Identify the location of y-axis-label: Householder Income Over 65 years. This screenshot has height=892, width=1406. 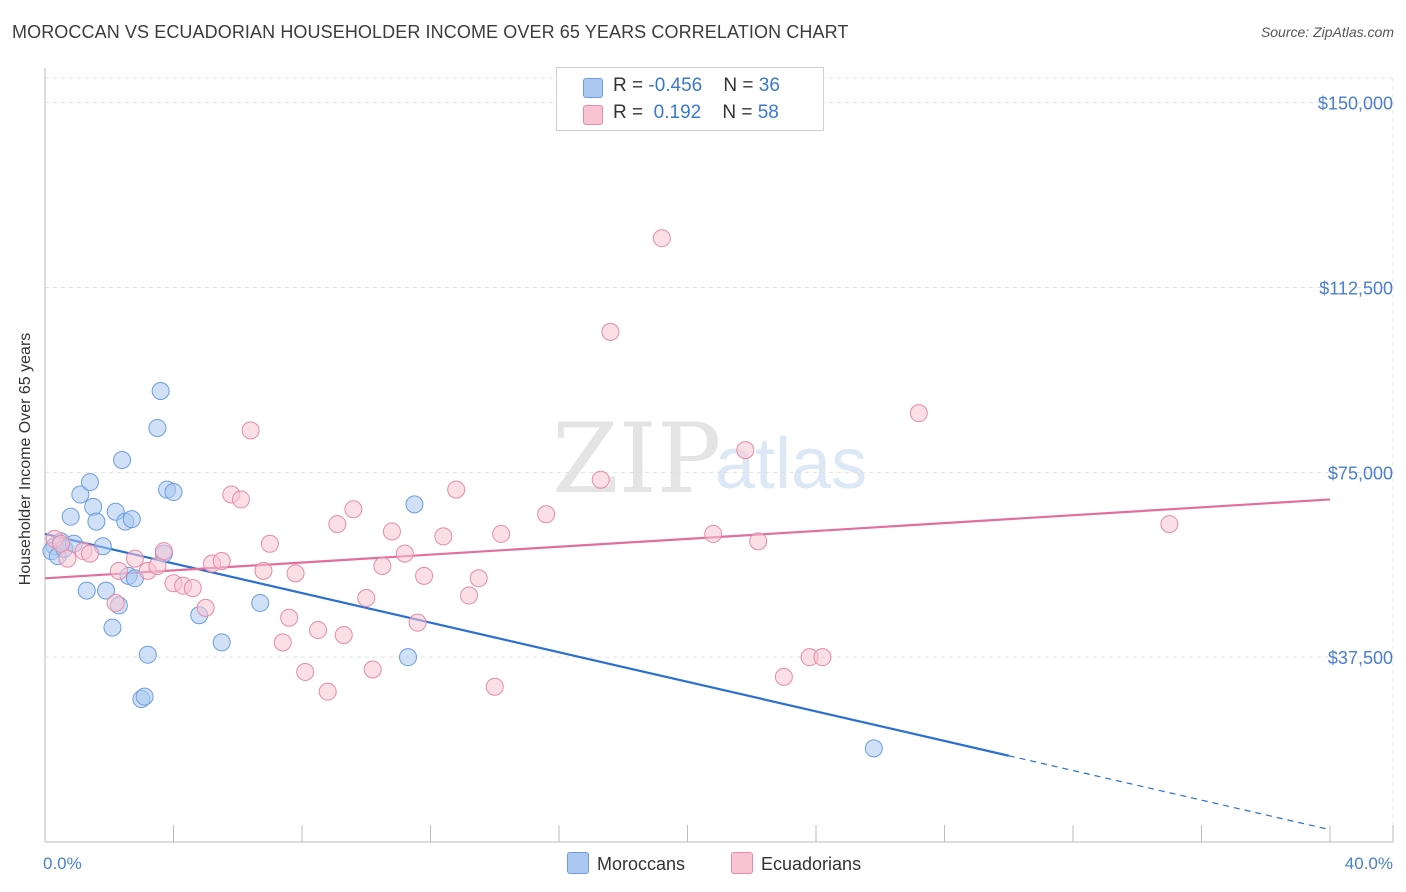
(25, 459).